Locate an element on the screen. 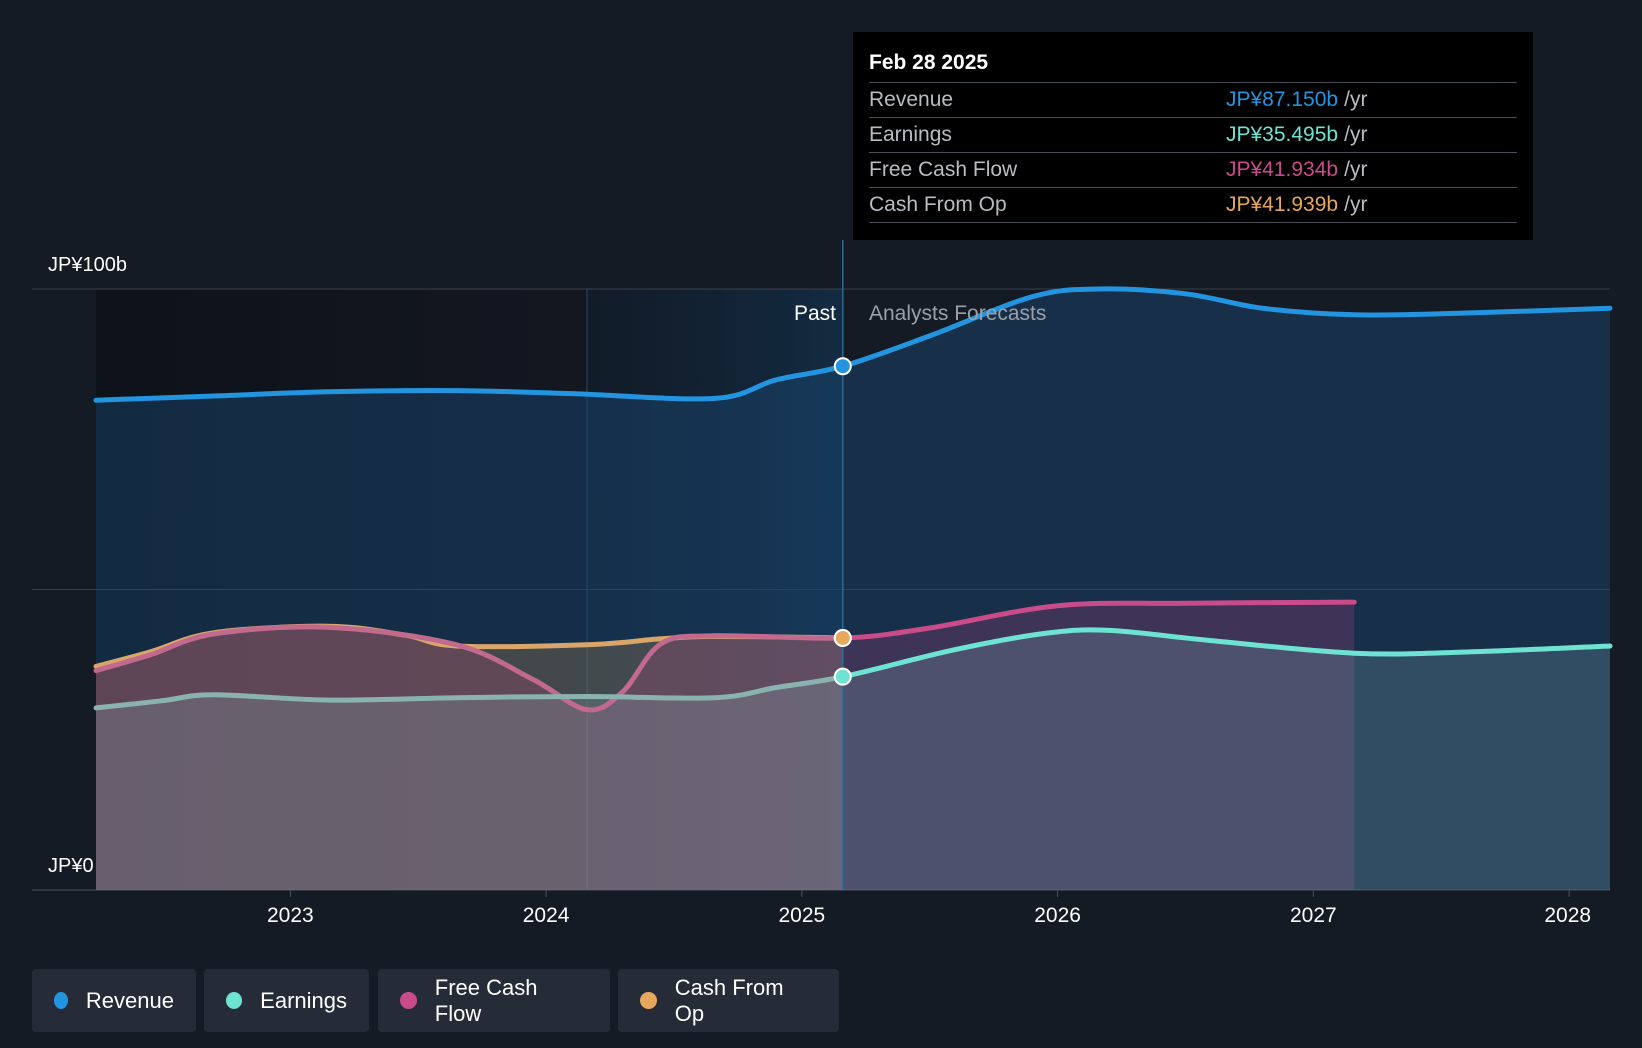 This screenshot has width=1642, height=1048. analysts-forecasts-label: Analysts Forecasts is located at coordinates (957, 313).